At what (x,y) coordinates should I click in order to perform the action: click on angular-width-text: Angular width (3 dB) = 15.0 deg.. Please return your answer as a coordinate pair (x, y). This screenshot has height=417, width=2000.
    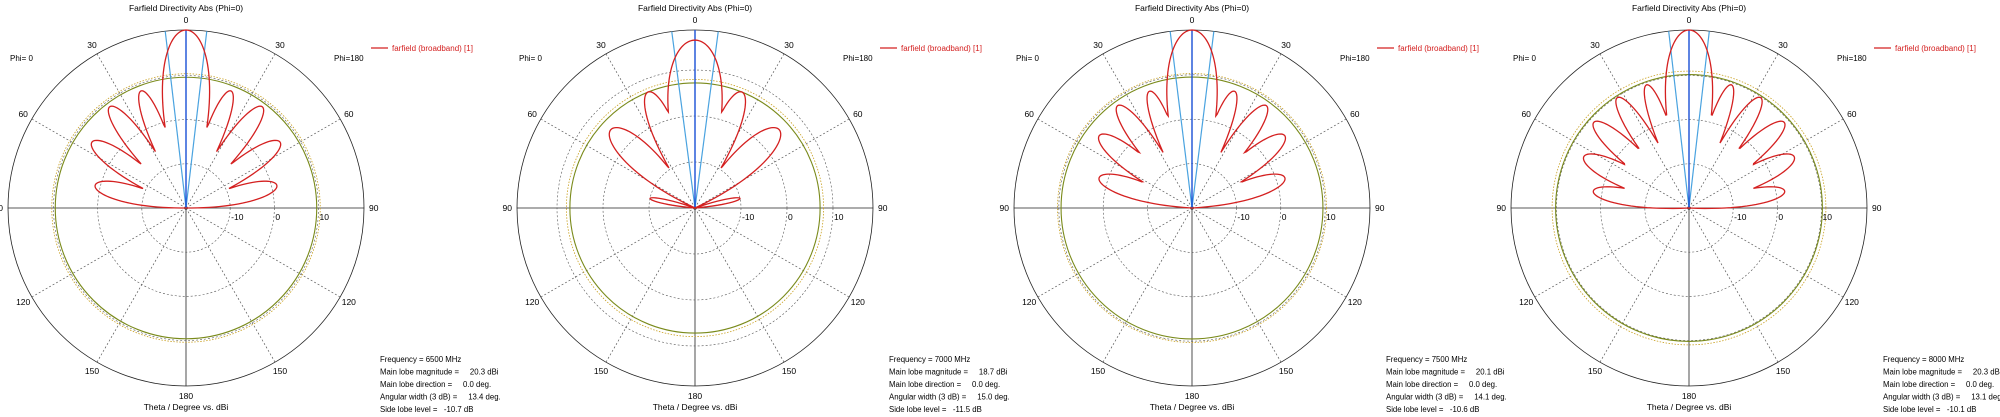
    Looking at the image, I should click on (949, 397).